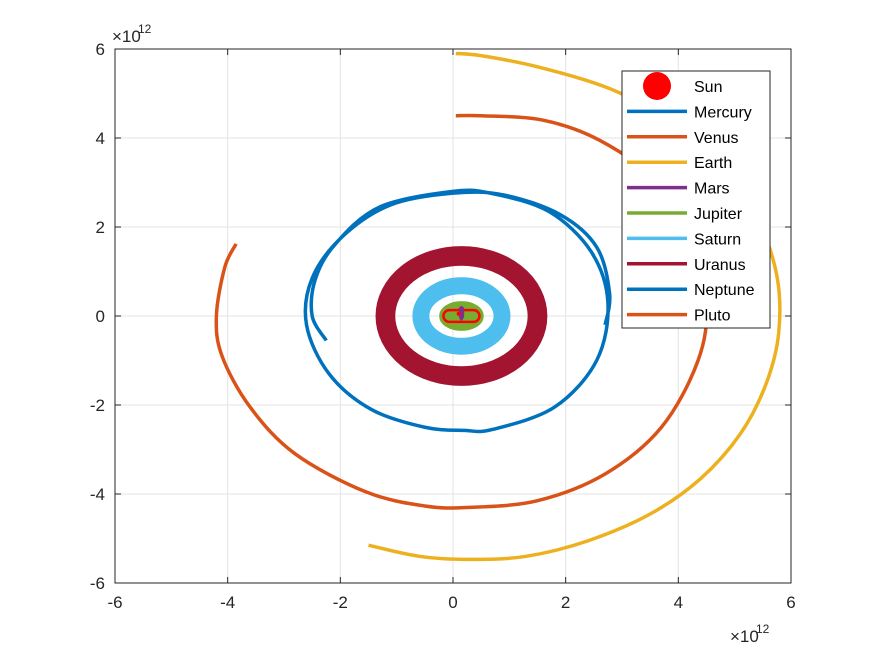  Describe the element at coordinates (712, 189) in the screenshot. I see `legend-label-mars: Mars` at that location.